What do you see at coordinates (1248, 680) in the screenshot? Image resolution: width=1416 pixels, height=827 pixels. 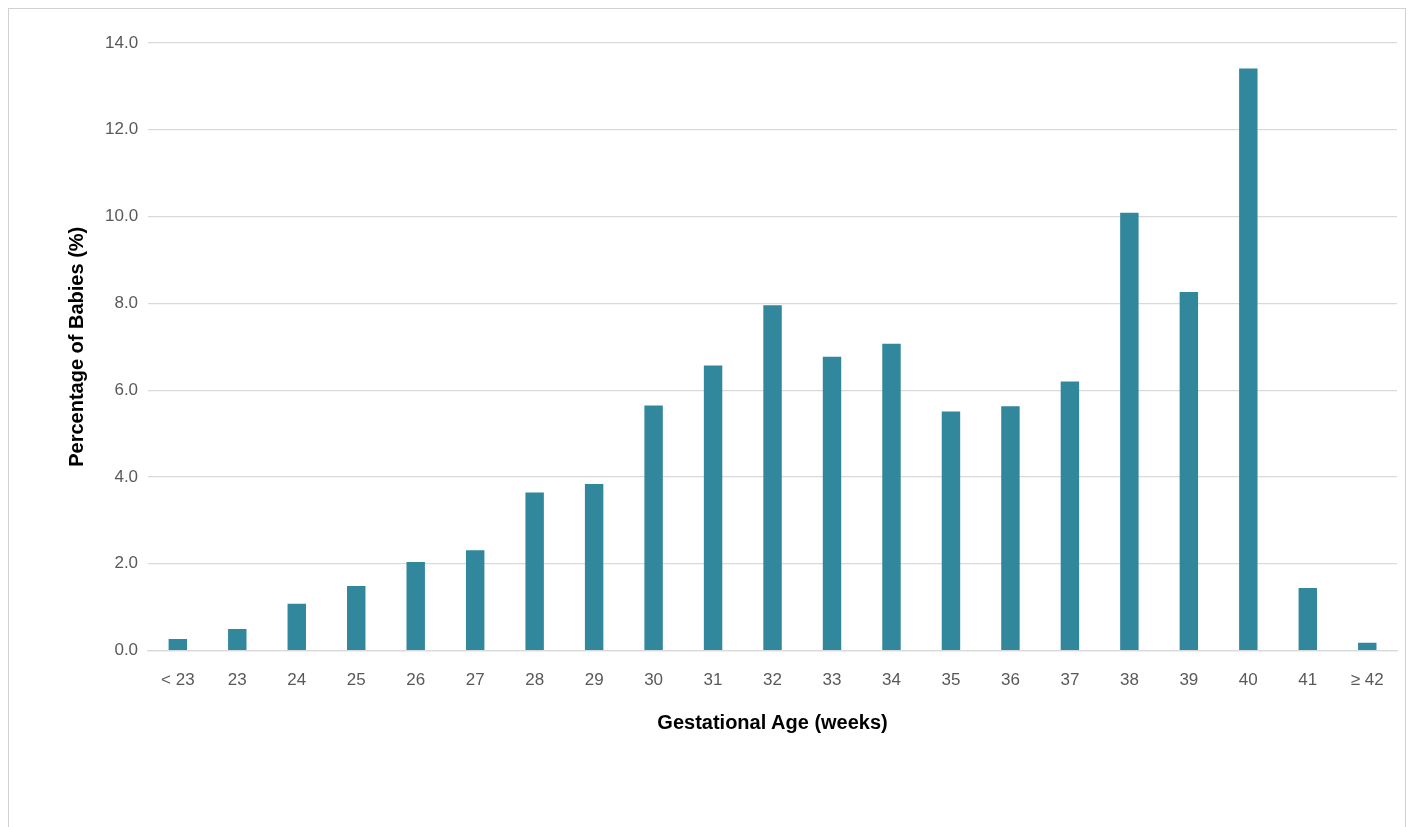 I see `x-tick-label: 40` at bounding box center [1248, 680].